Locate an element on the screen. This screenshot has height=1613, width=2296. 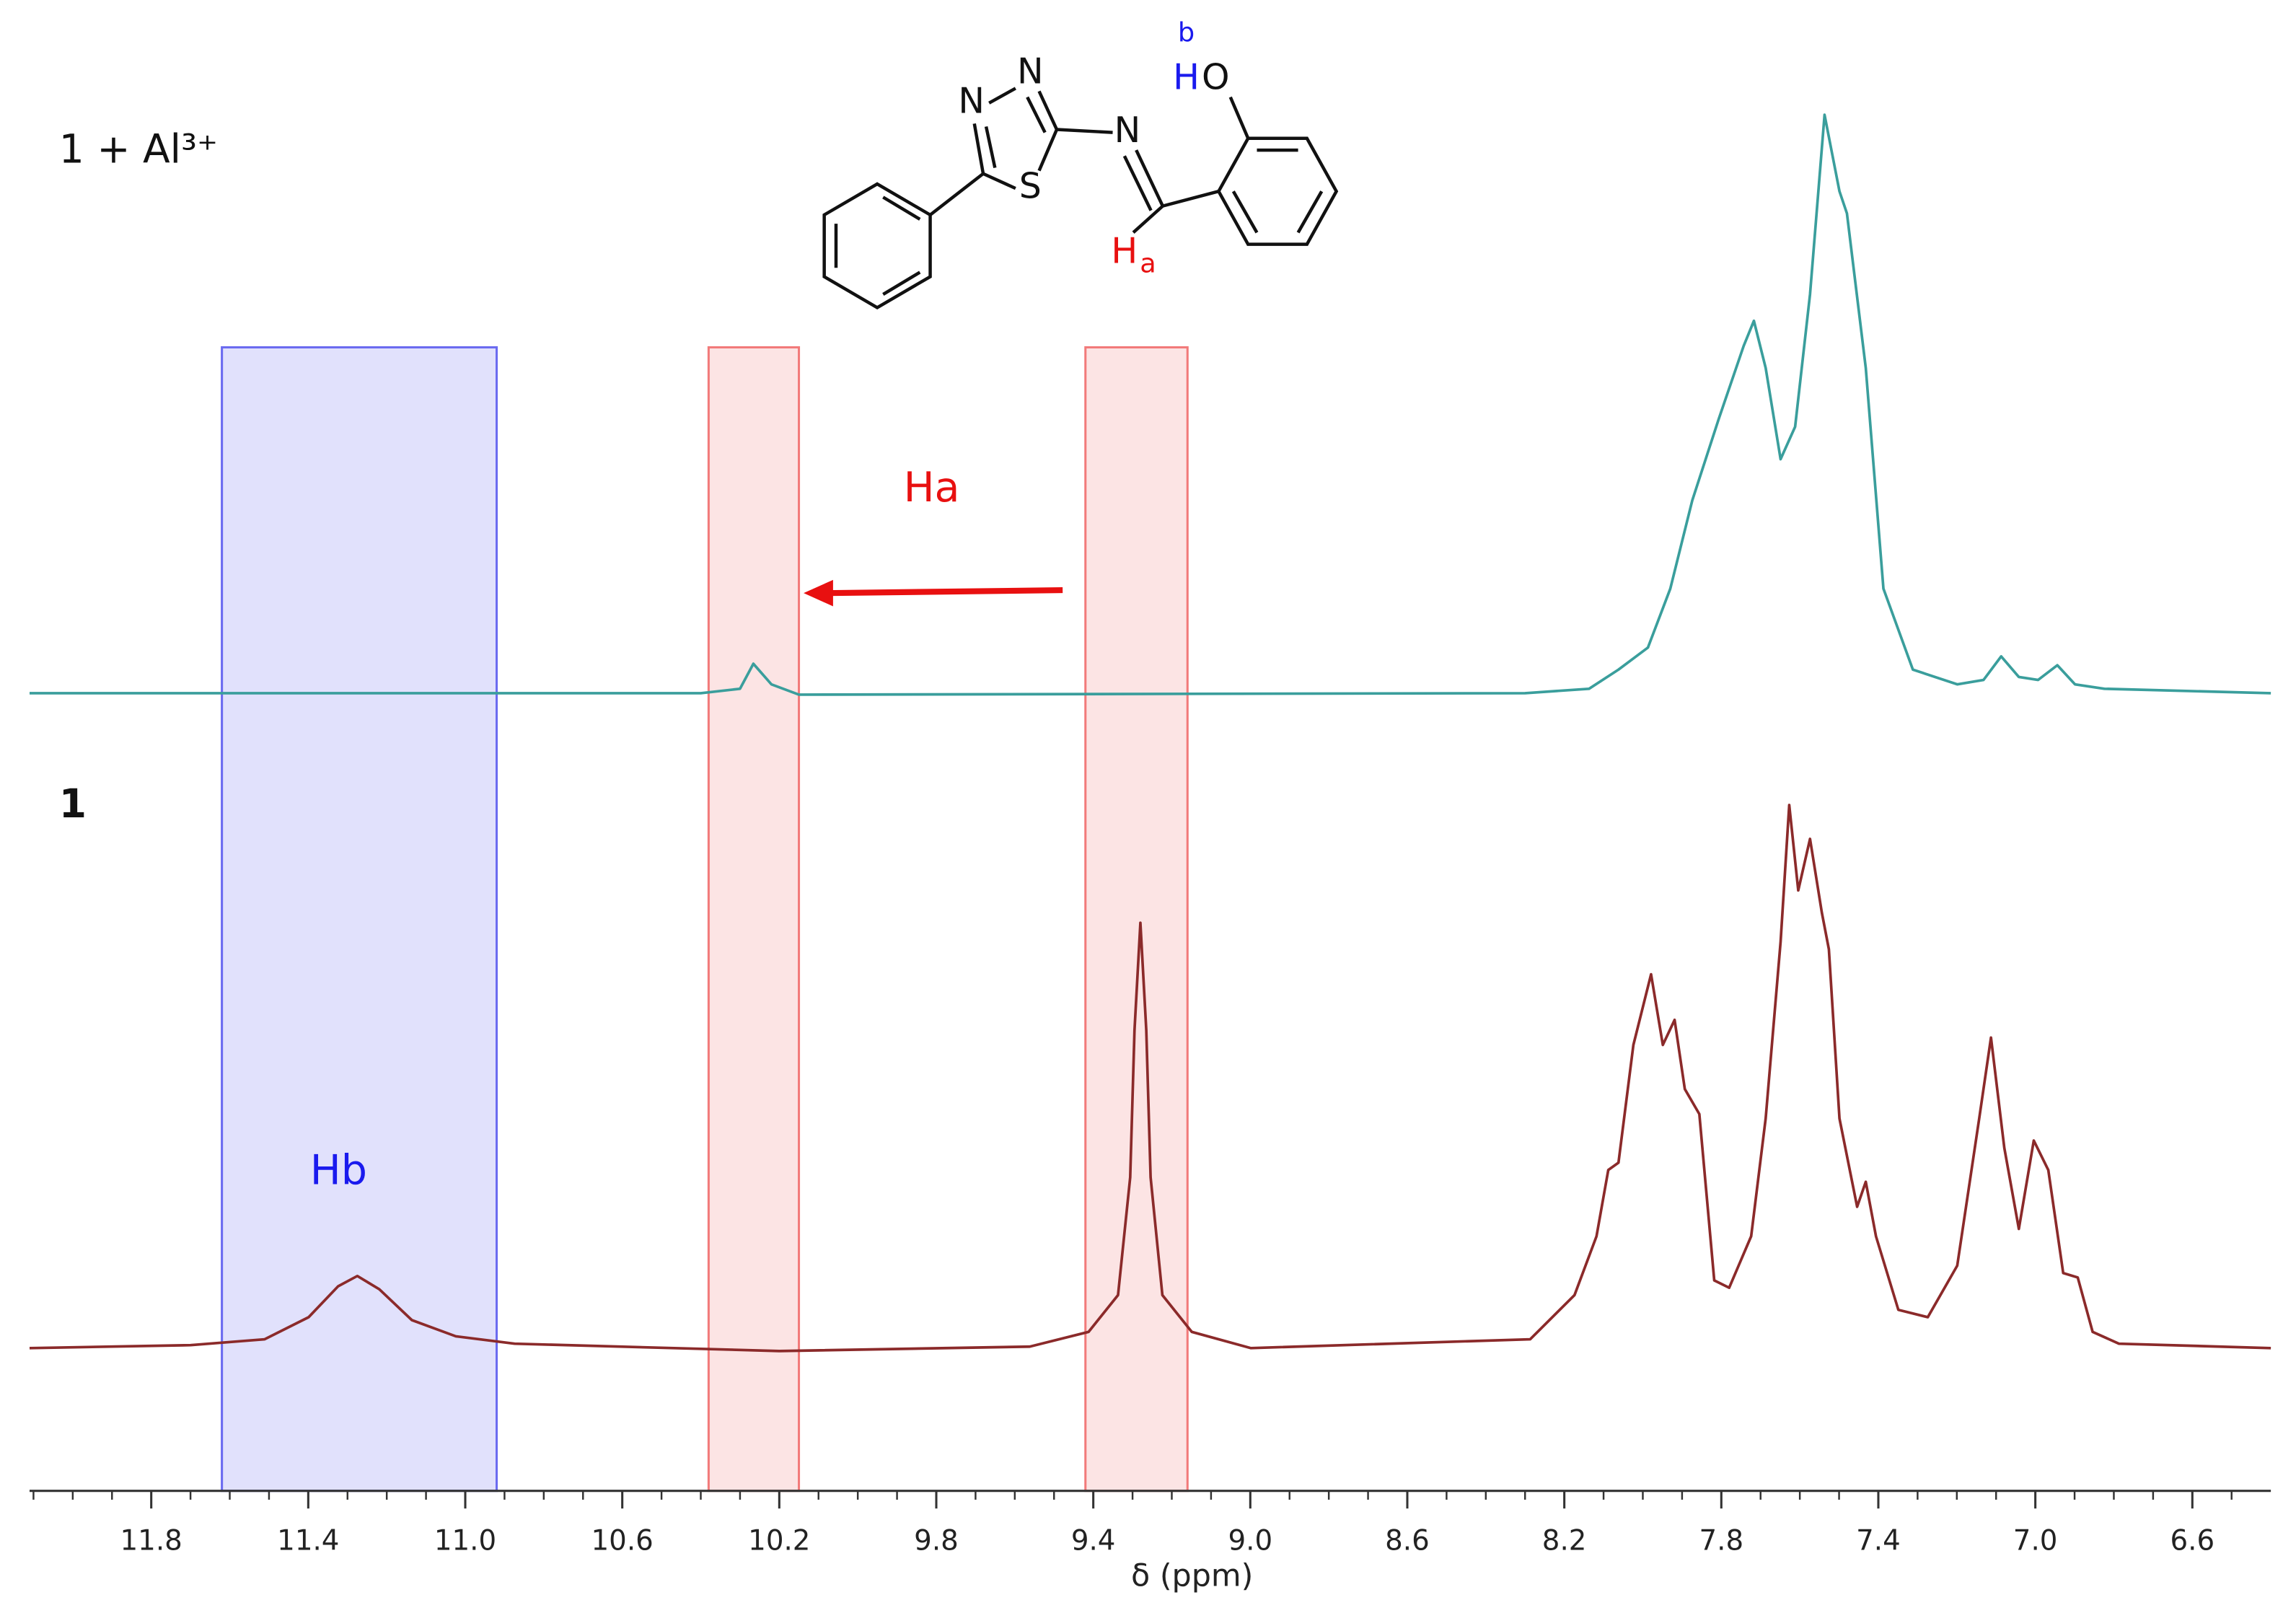
x-tick-label: 7.8 is located at coordinates (1721, 1541).